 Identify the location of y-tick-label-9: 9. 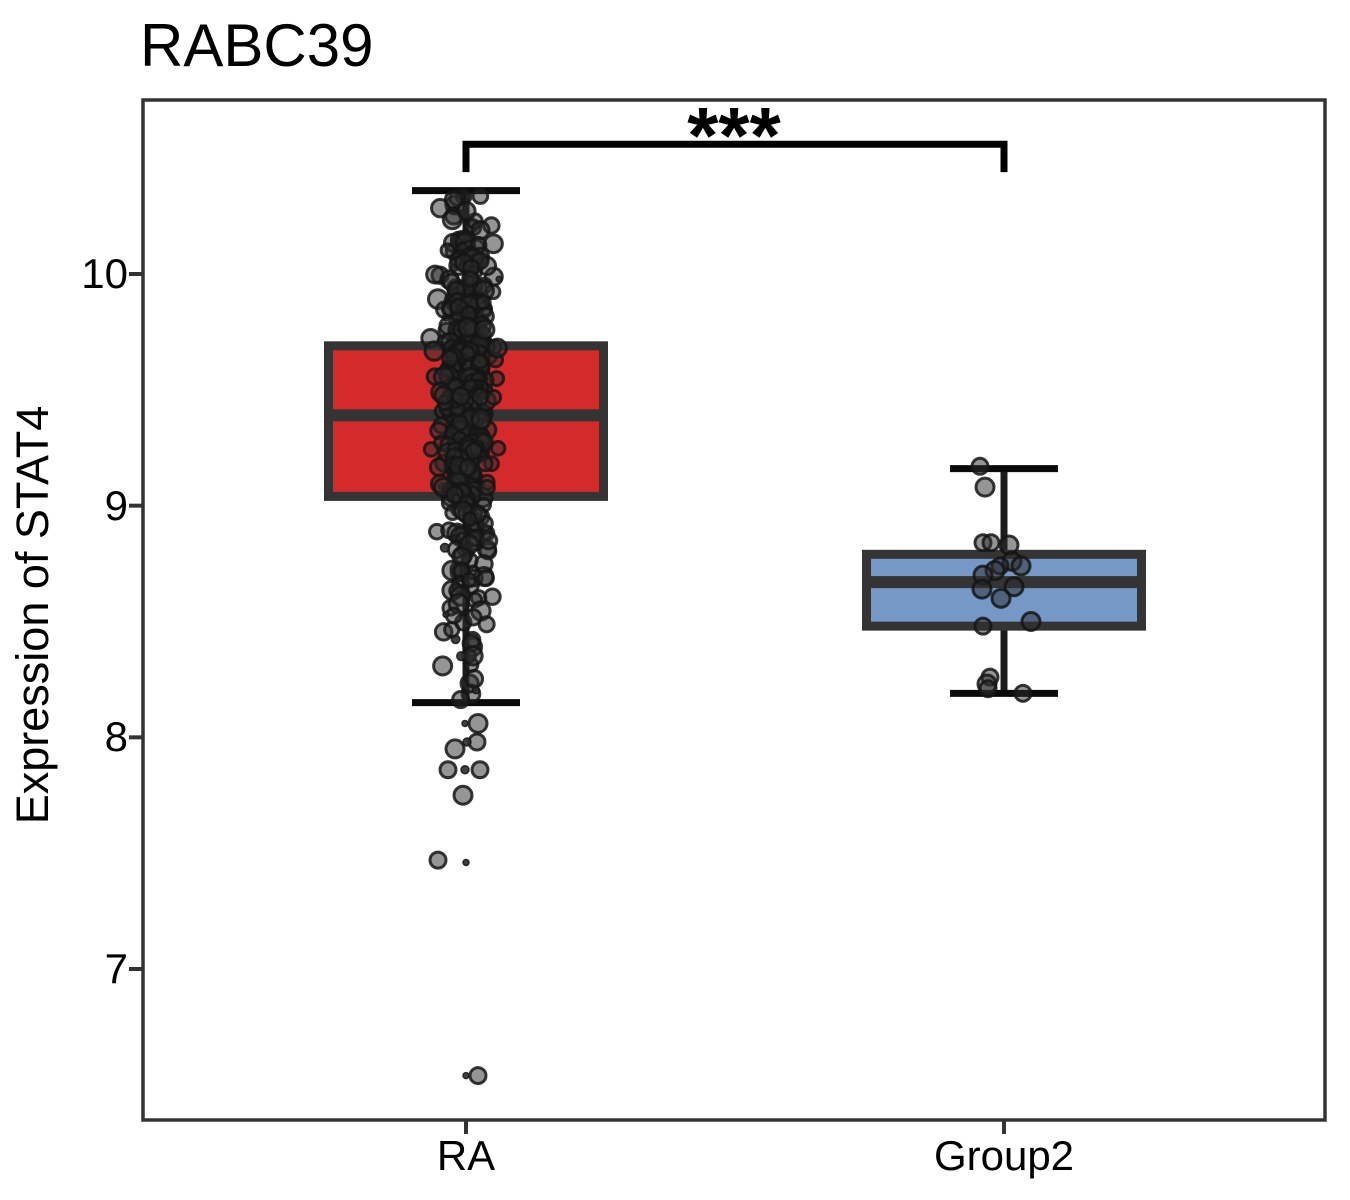
(116, 505).